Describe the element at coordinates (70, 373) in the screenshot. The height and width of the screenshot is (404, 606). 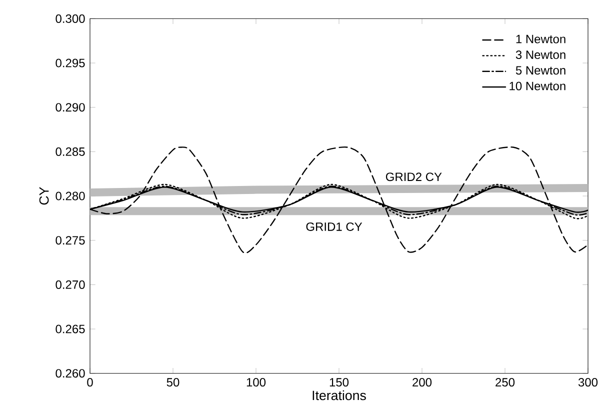
I see `y-tick-label: 0.260` at that location.